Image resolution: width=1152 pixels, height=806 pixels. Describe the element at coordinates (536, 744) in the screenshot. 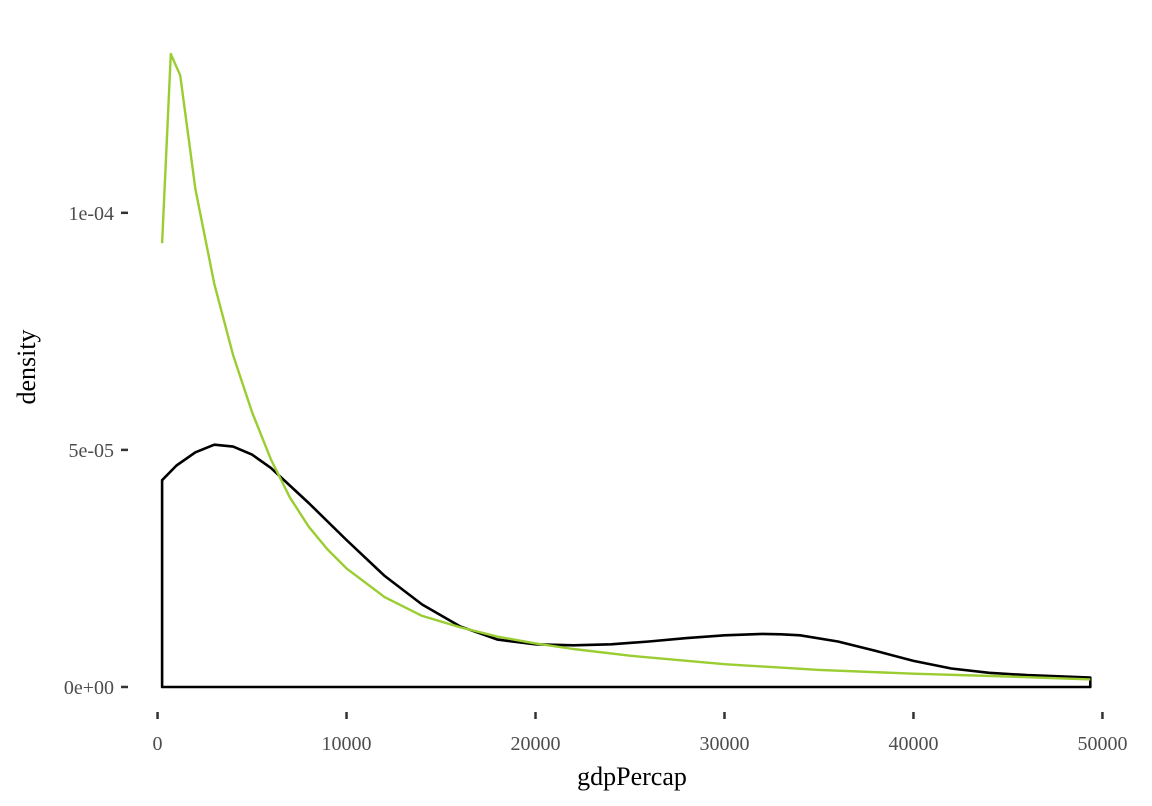

I see `x-tick-label: 20000` at that location.